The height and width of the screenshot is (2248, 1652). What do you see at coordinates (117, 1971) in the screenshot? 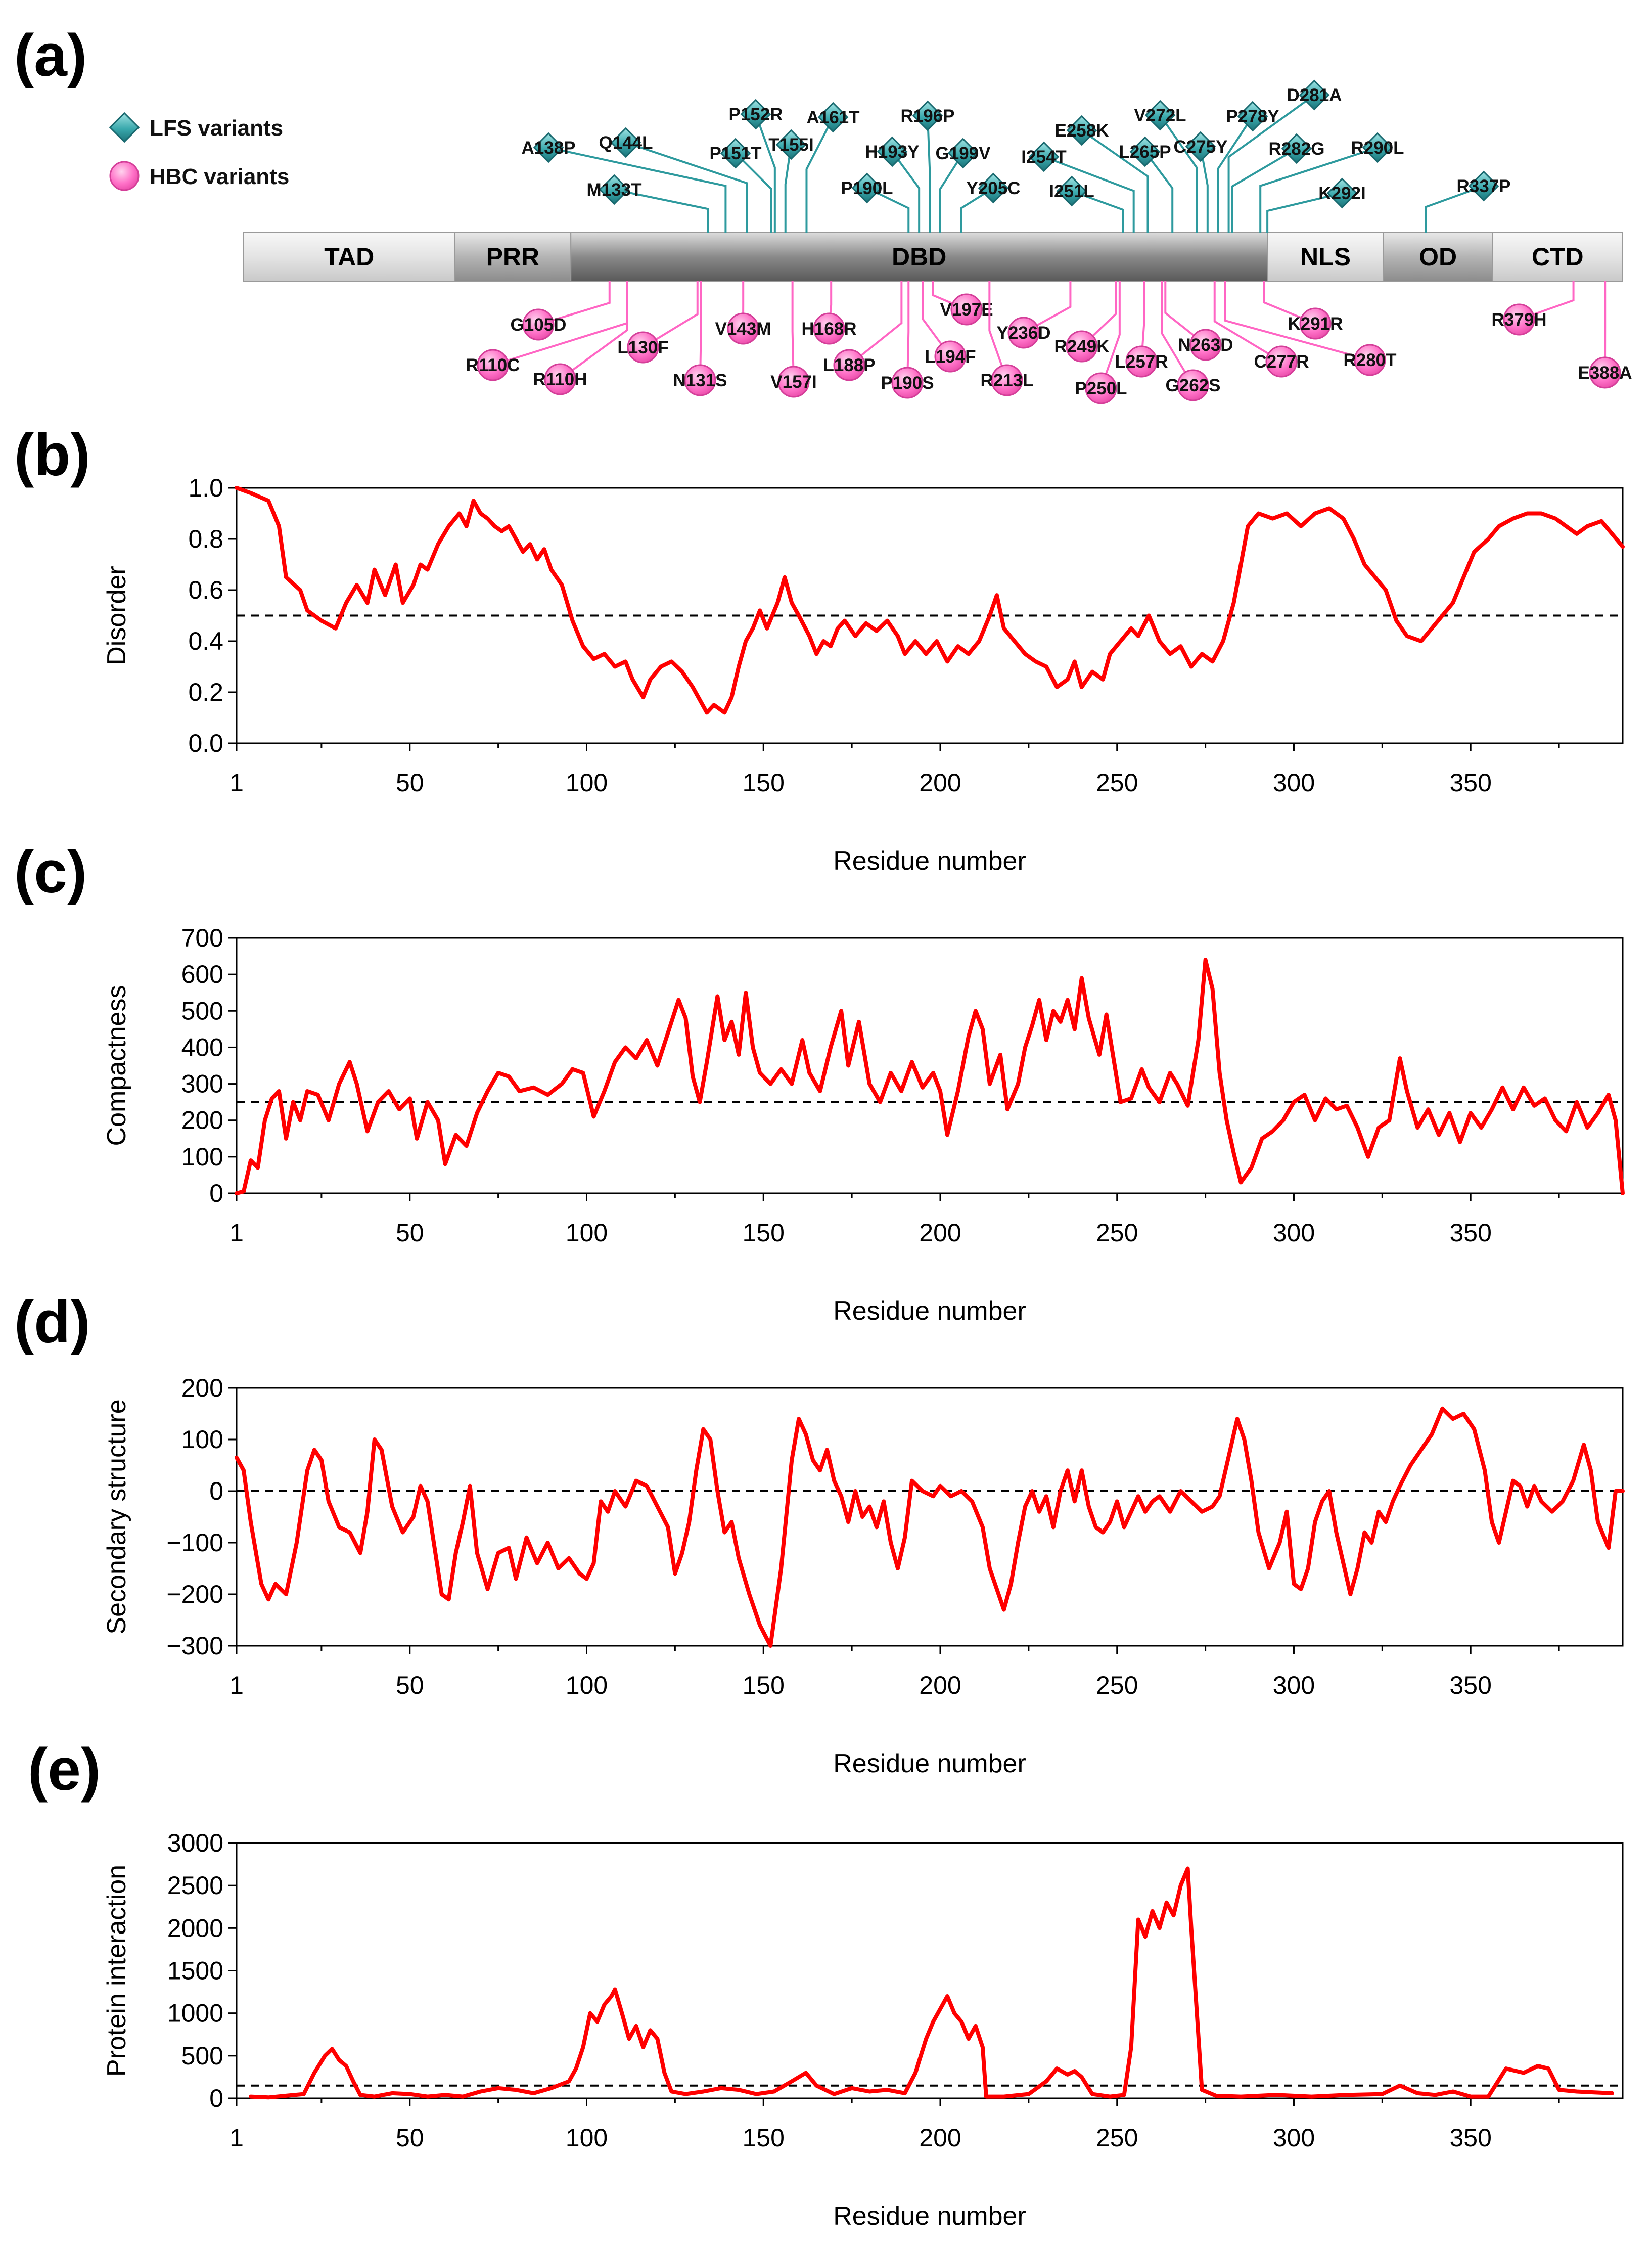
I see `y-axis-title: Protein interaction` at bounding box center [117, 1971].